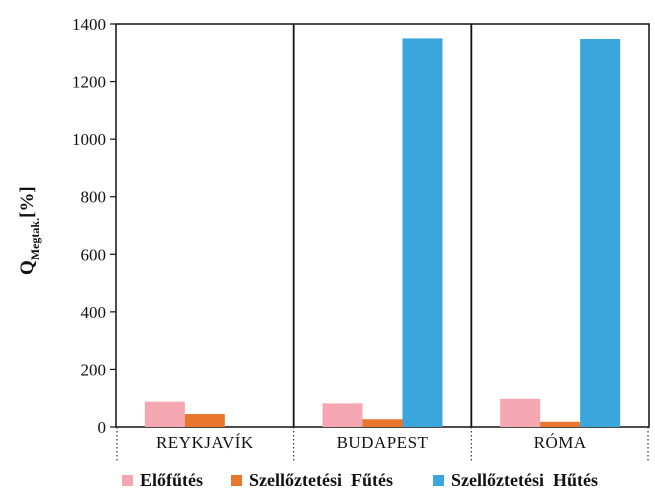 The width and height of the screenshot is (655, 498). I want to click on y-axis-label: QMegtak.[%], so click(29, 230).